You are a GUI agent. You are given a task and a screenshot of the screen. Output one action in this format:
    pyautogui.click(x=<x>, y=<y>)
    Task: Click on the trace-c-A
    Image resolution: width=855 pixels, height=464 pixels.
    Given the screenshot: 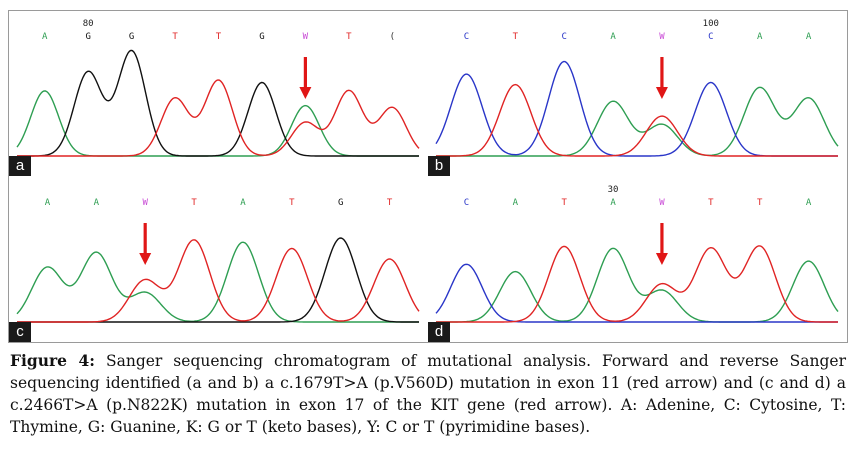 What is the action you would take?
    pyautogui.click(x=217, y=282)
    